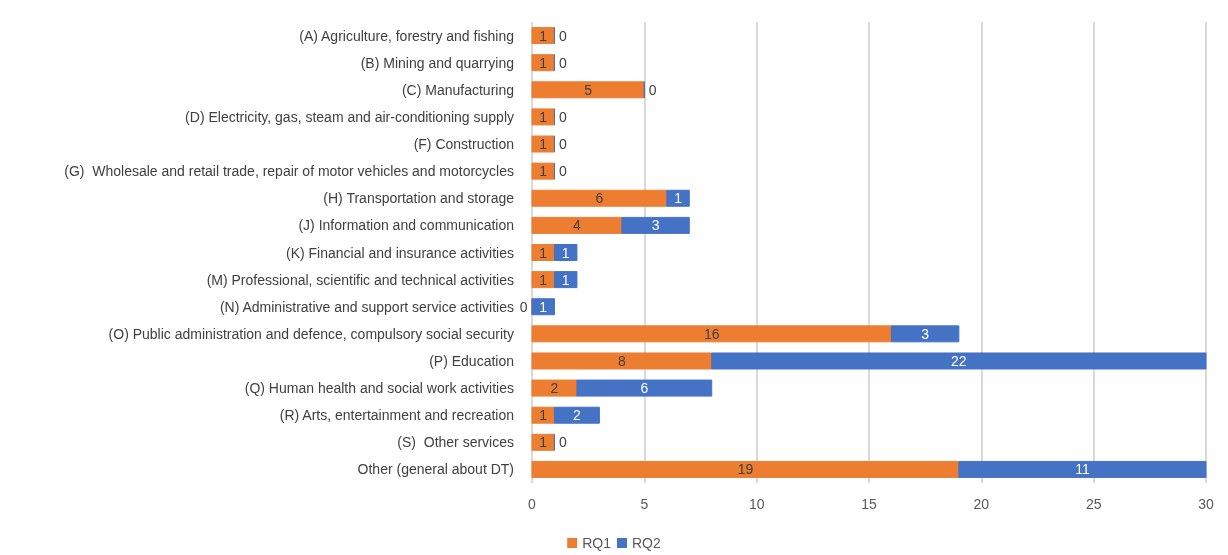  Describe the element at coordinates (532, 504) in the screenshot. I see `x-tick-label: 0` at that location.